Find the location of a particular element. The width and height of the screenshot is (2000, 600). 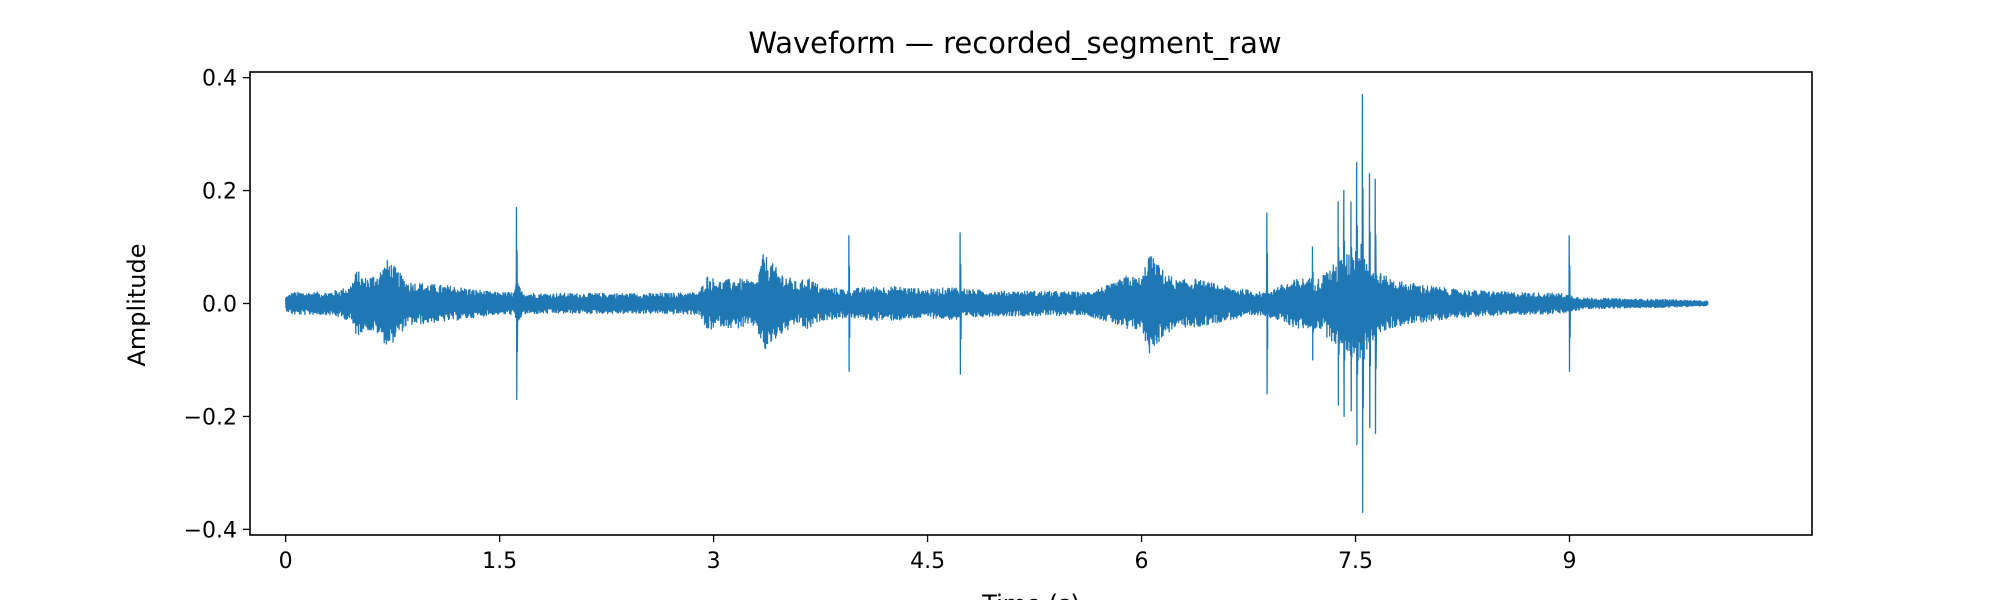

y-tick-label: 0.0 is located at coordinates (219, 305).